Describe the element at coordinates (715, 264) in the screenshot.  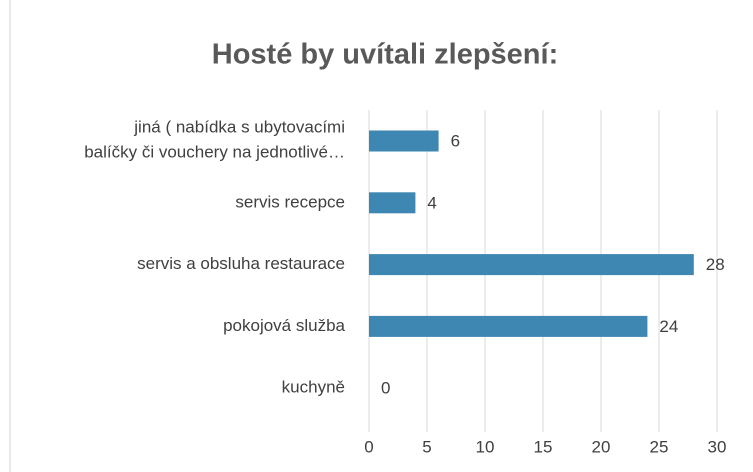
I see `value-label: 28` at that location.